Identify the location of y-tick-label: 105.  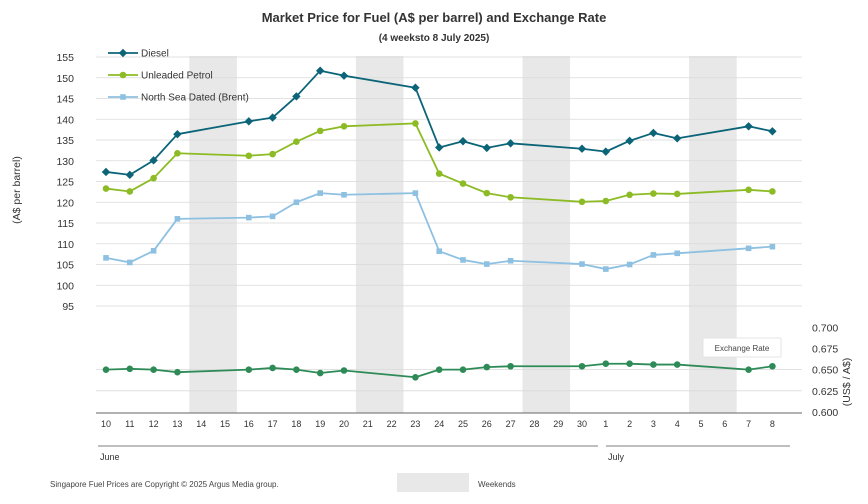
(65, 266).